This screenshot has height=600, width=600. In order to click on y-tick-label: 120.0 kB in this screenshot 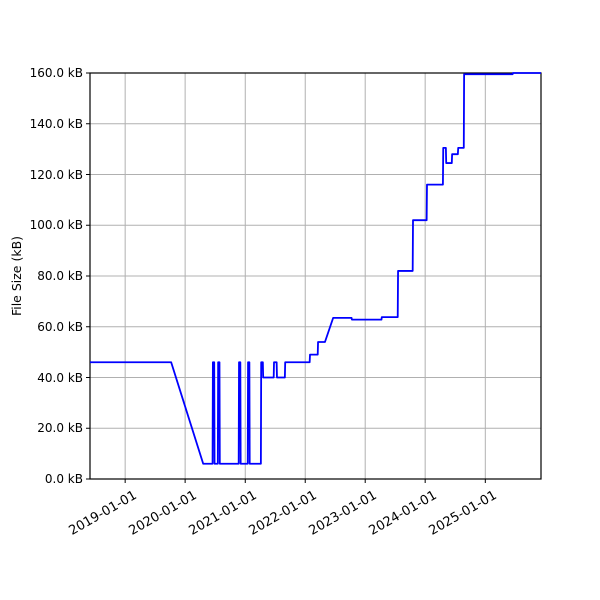, I will do `click(56, 174)`.